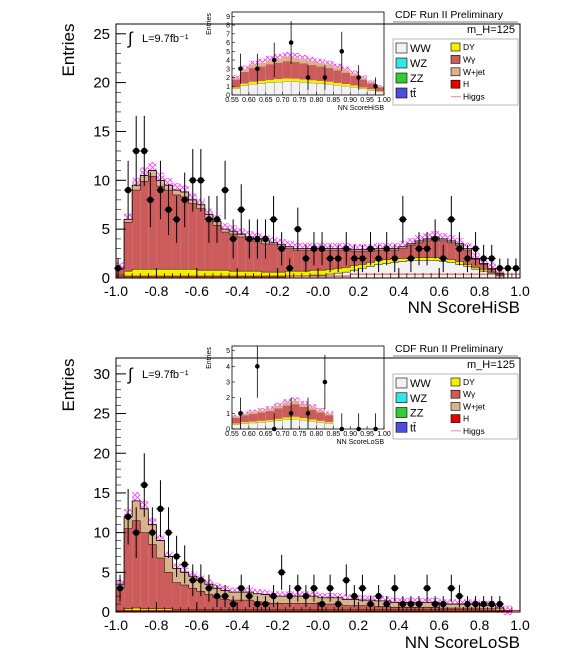 The image size is (567, 667). Describe the element at coordinates (480, 625) in the screenshot. I see `x-tick-label: 0.8` at that location.